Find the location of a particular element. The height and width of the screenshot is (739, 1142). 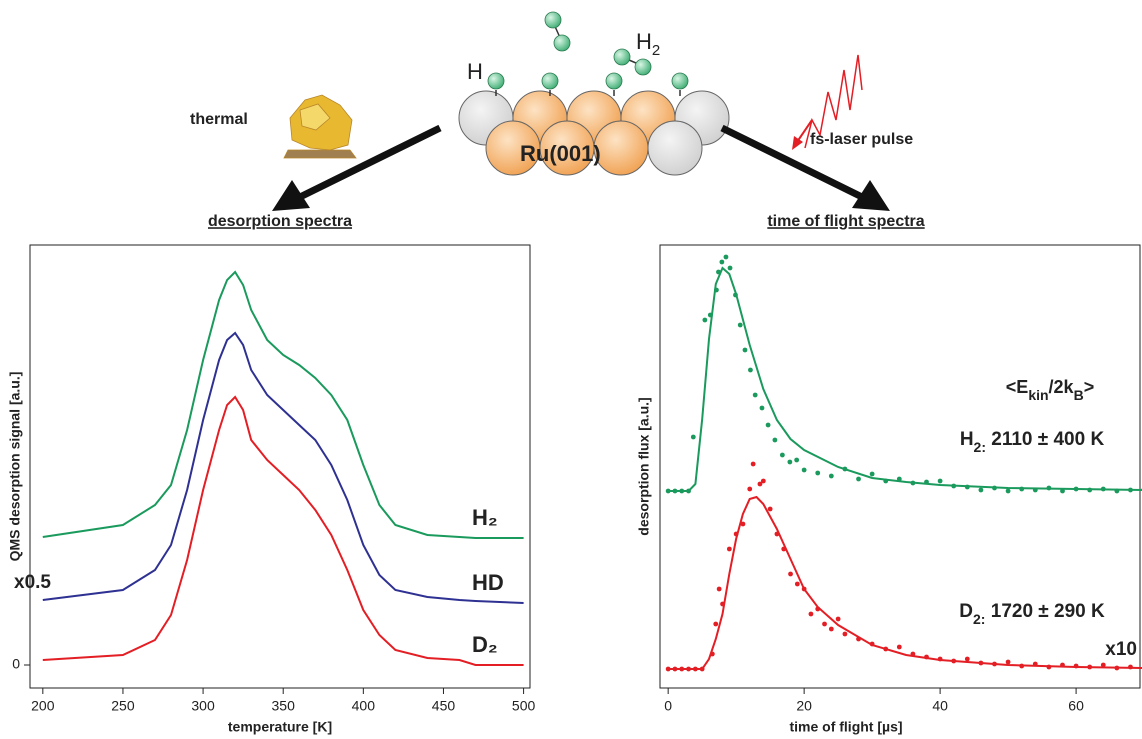

annotation: x10 is located at coordinates (1121, 649).